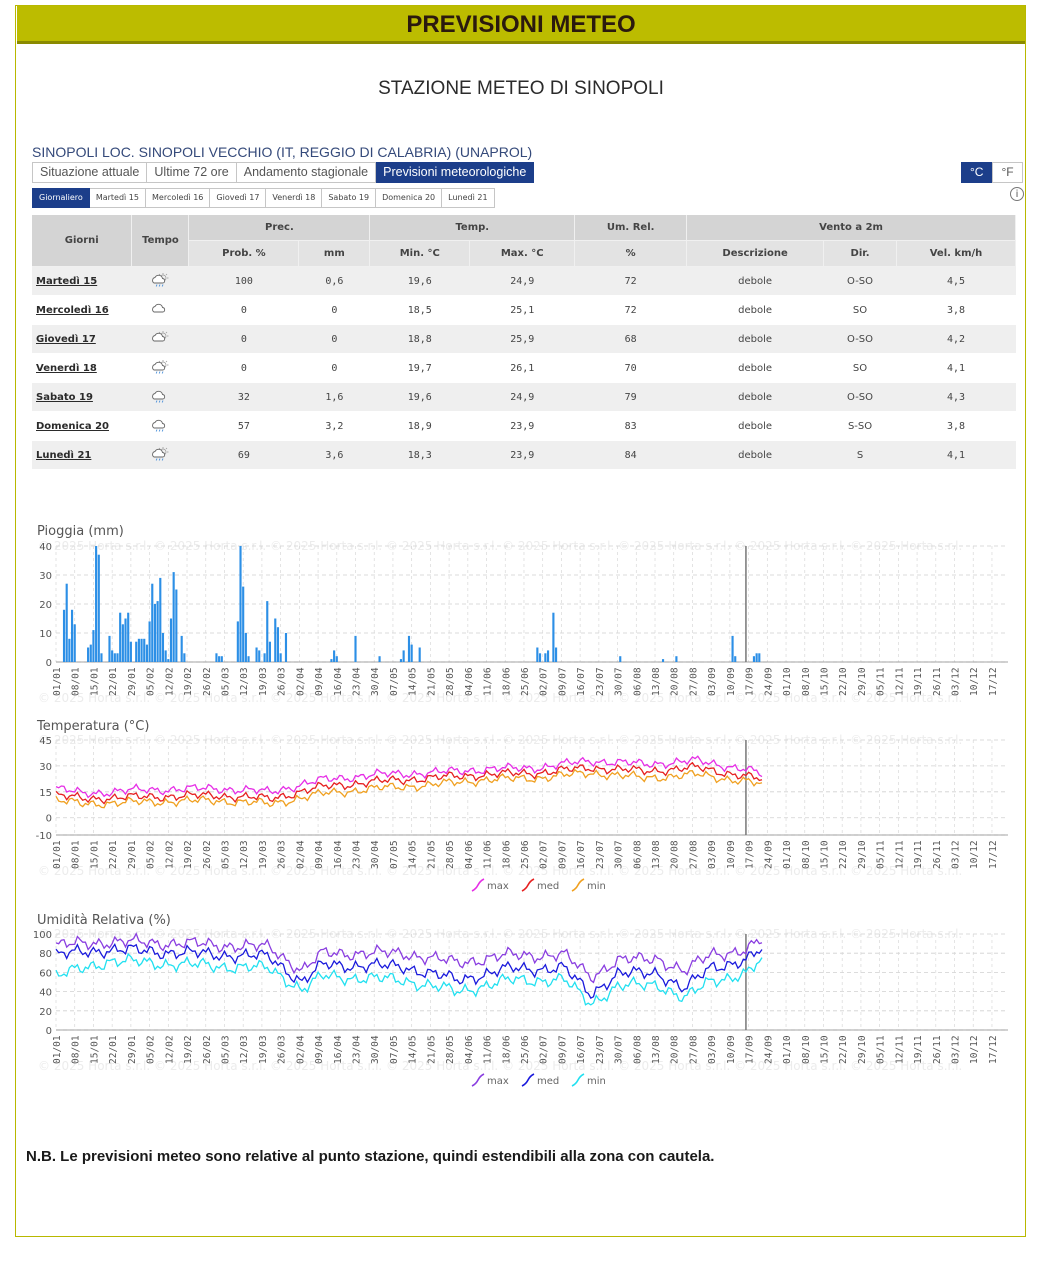  I want to click on info-icon: i, so click(1017, 194).